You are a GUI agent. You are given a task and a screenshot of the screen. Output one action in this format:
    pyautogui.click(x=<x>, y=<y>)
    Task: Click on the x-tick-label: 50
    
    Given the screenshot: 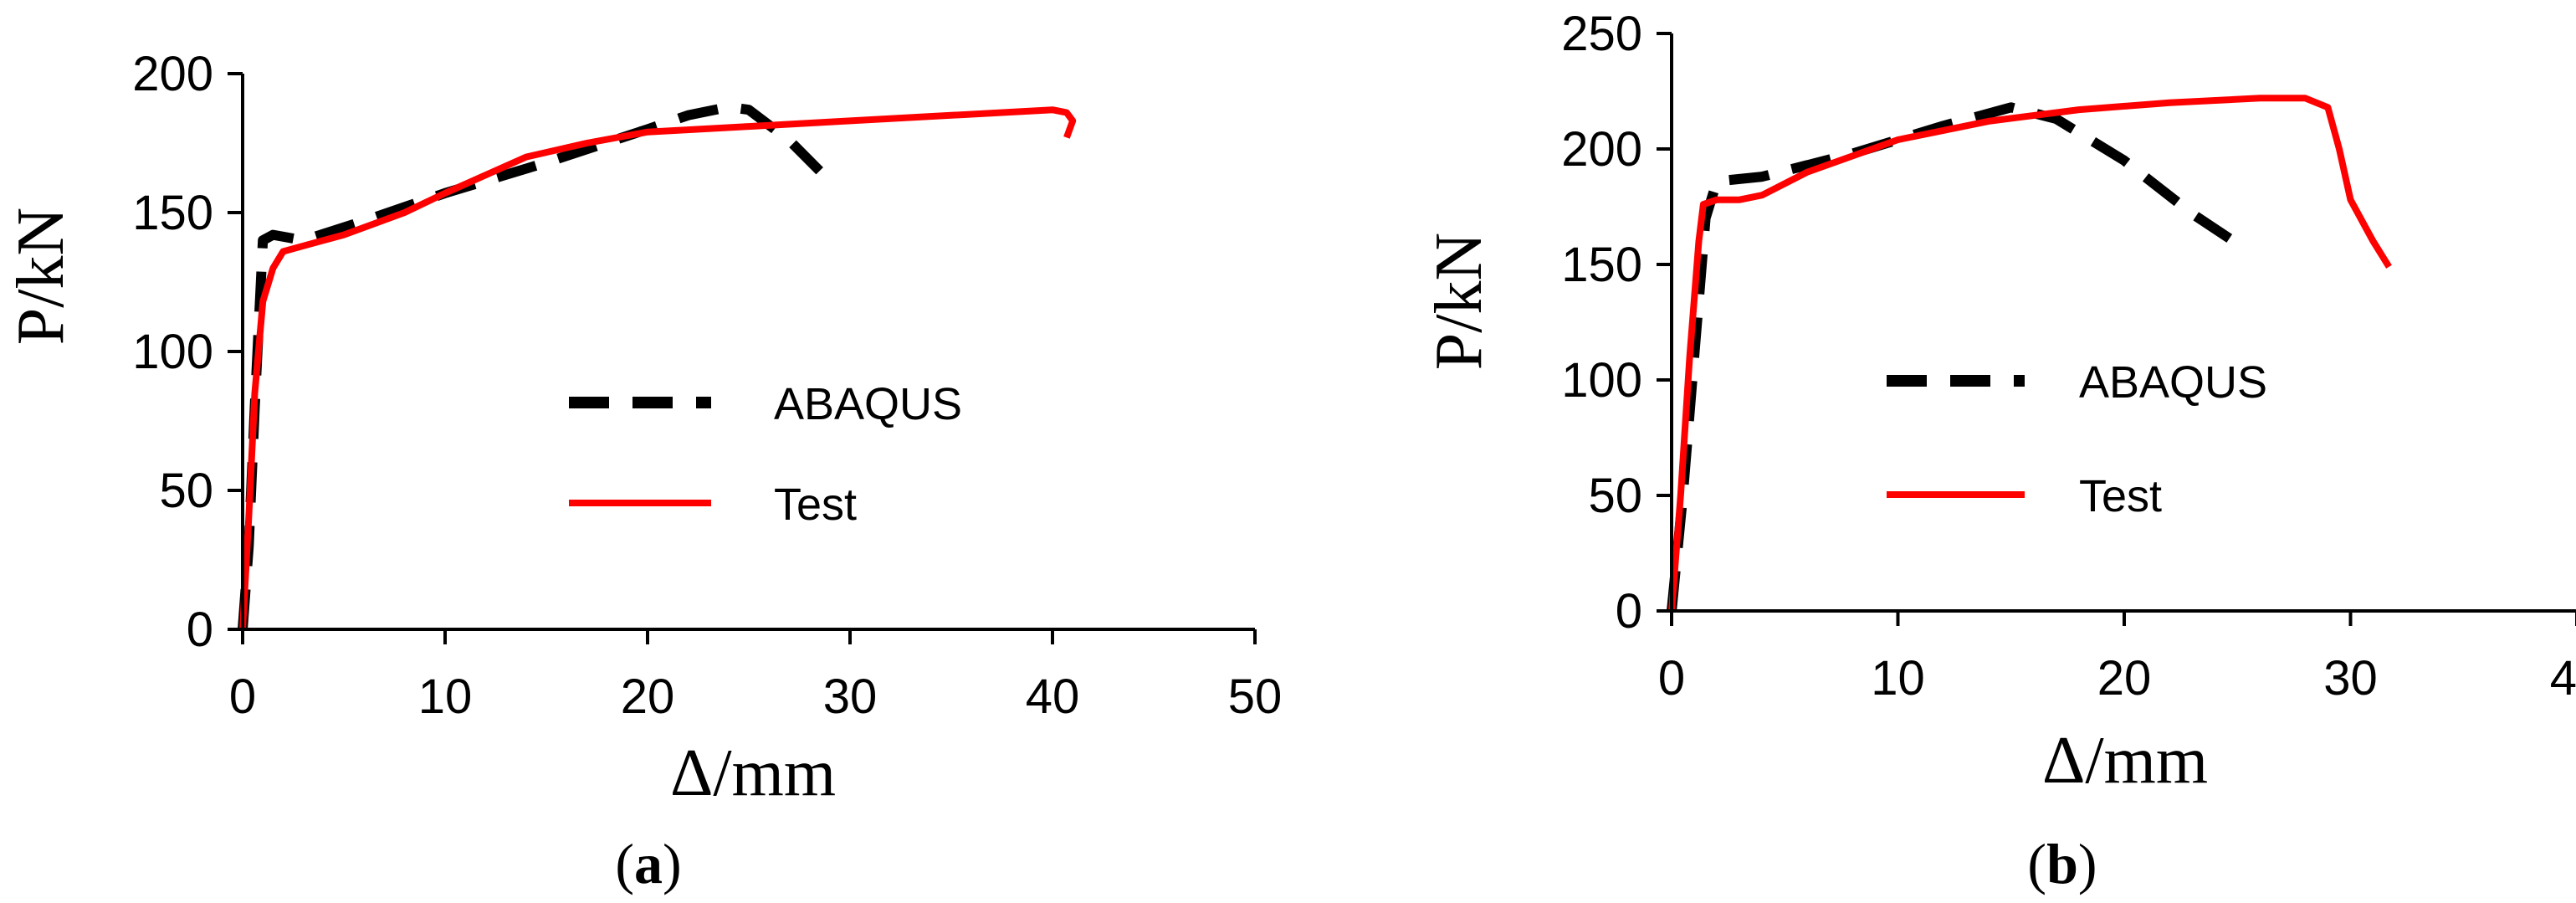 What is the action you would take?
    pyautogui.click(x=1255, y=697)
    